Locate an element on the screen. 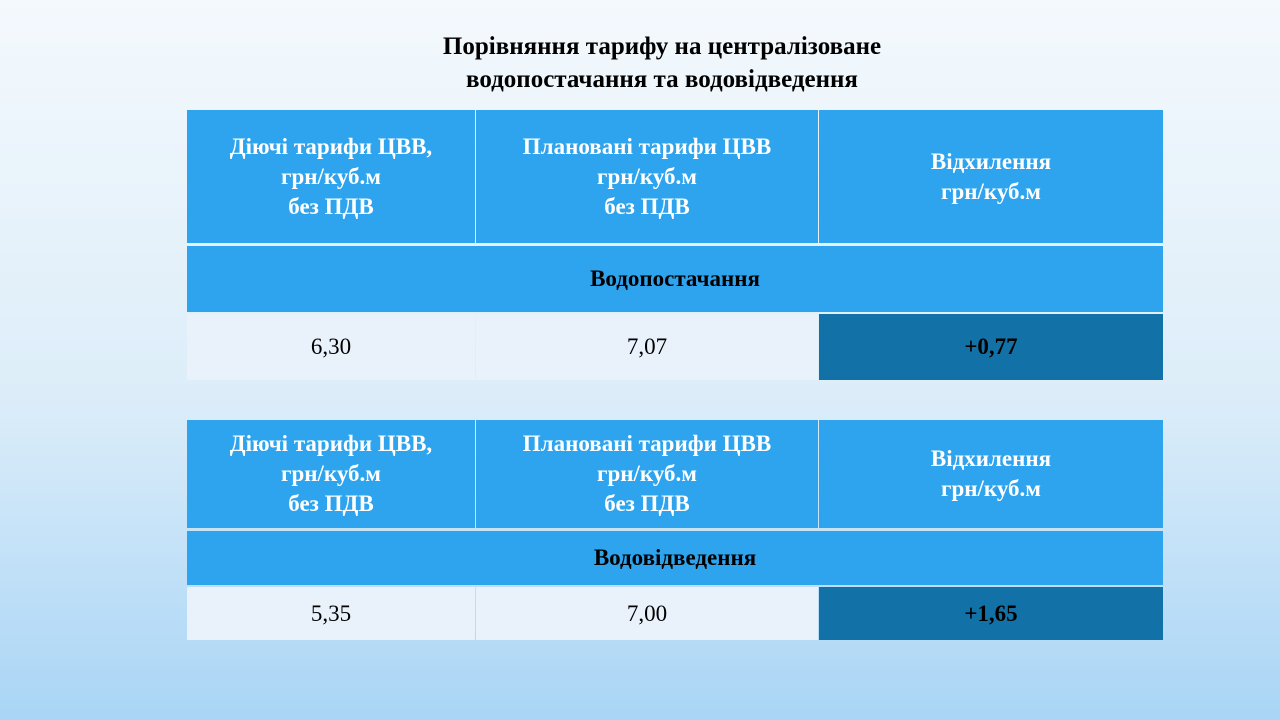 The height and width of the screenshot is (720, 1280). value-cell: 5,35 is located at coordinates (331, 613).